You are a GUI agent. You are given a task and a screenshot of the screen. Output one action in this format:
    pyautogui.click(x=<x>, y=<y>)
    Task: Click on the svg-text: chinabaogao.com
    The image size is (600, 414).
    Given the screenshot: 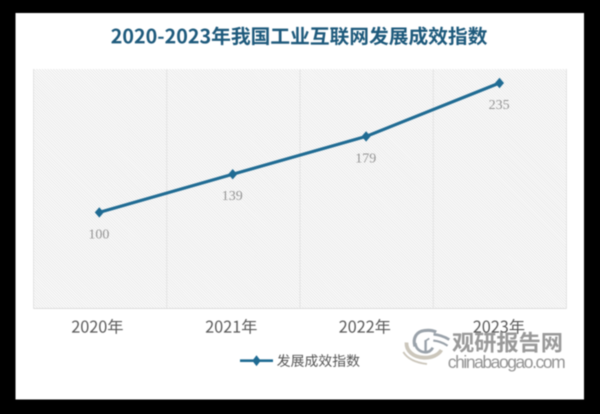 What is the action you would take?
    pyautogui.click(x=506, y=362)
    